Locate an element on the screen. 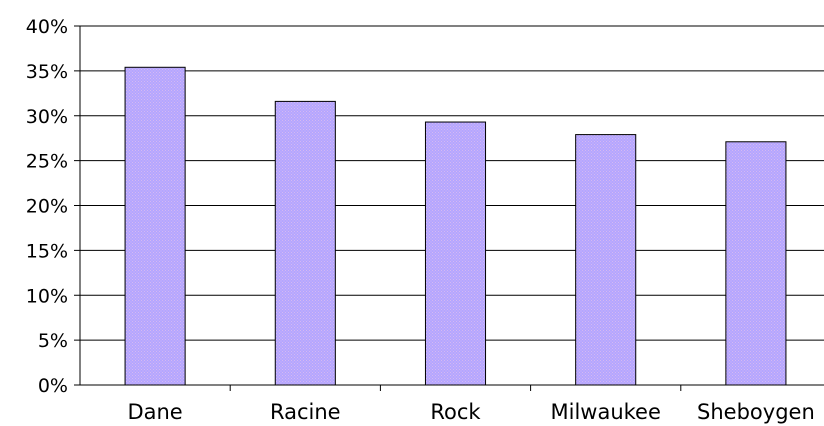 The width and height of the screenshot is (824, 426). x-category-label: Racine is located at coordinates (305, 412).